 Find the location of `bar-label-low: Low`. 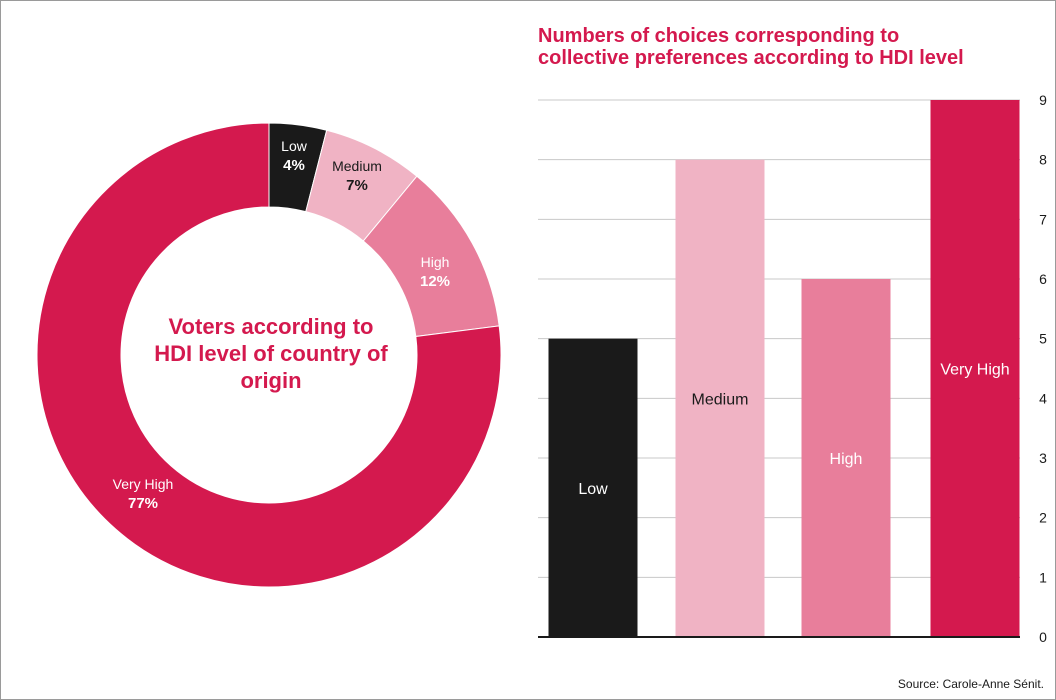

bar-label-low: Low is located at coordinates (593, 489).